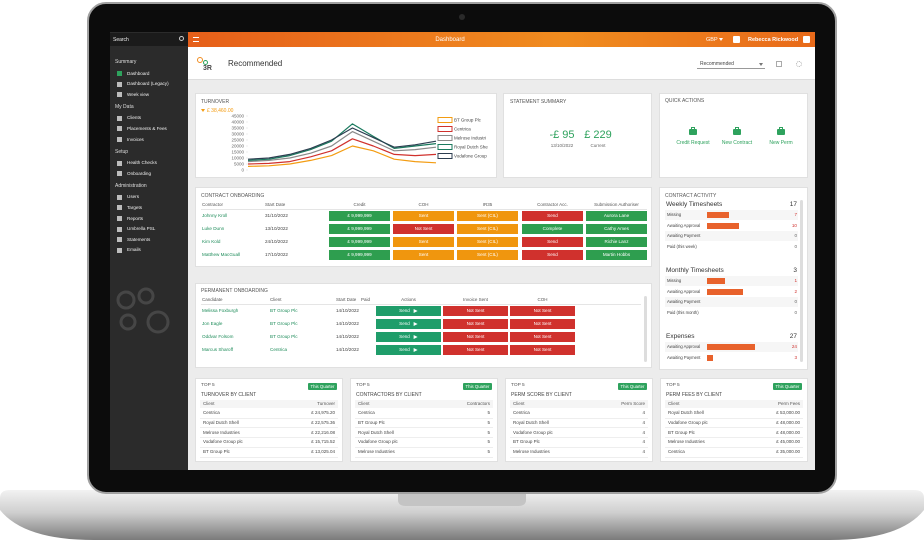 The image size is (924, 550). I want to click on status-text: Send, so click(552, 254).